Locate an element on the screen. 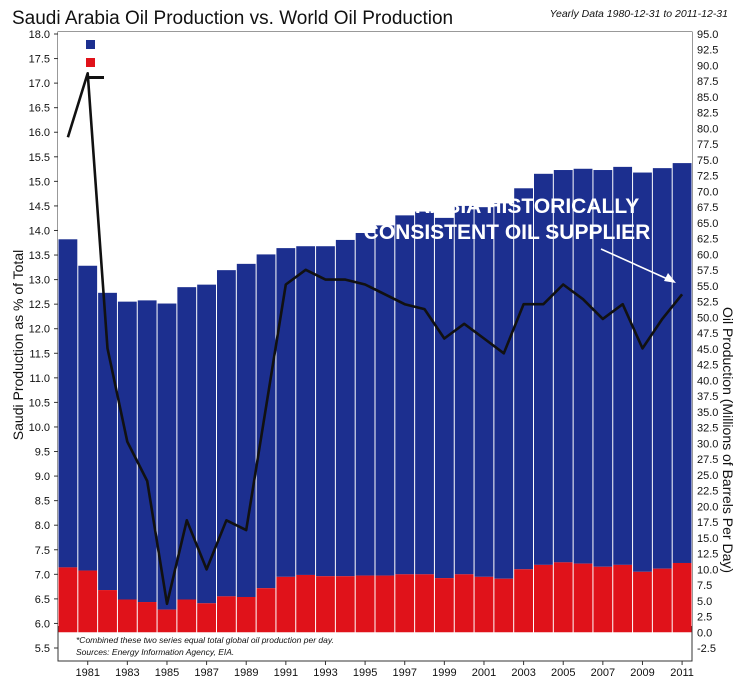 The width and height of the screenshot is (740, 691). saudi-production-bar-1990 is located at coordinates (266, 610).